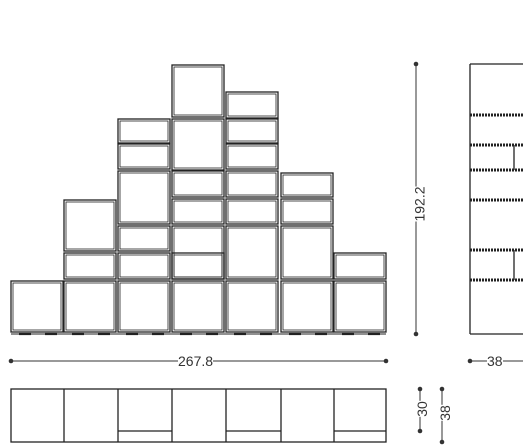 Image resolution: width=523 pixels, height=448 pixels. Describe the element at coordinates (444, 413) in the screenshot. I see `plan-depth-large-label: 38` at that location.